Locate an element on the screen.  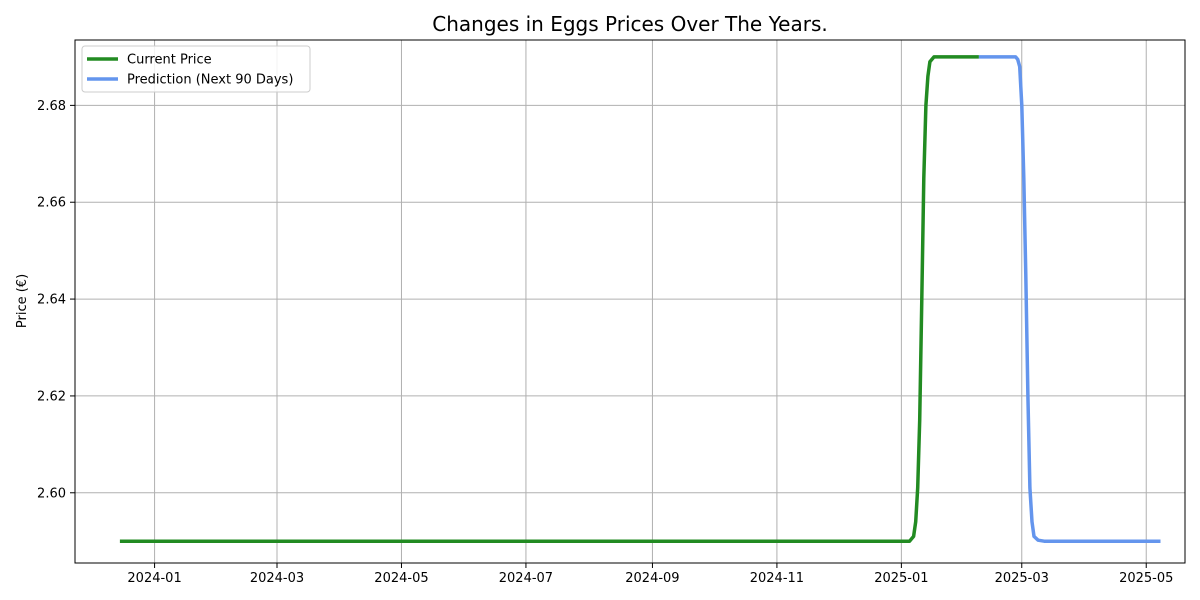
y-tick-label: 2.68 is located at coordinates (51, 106).